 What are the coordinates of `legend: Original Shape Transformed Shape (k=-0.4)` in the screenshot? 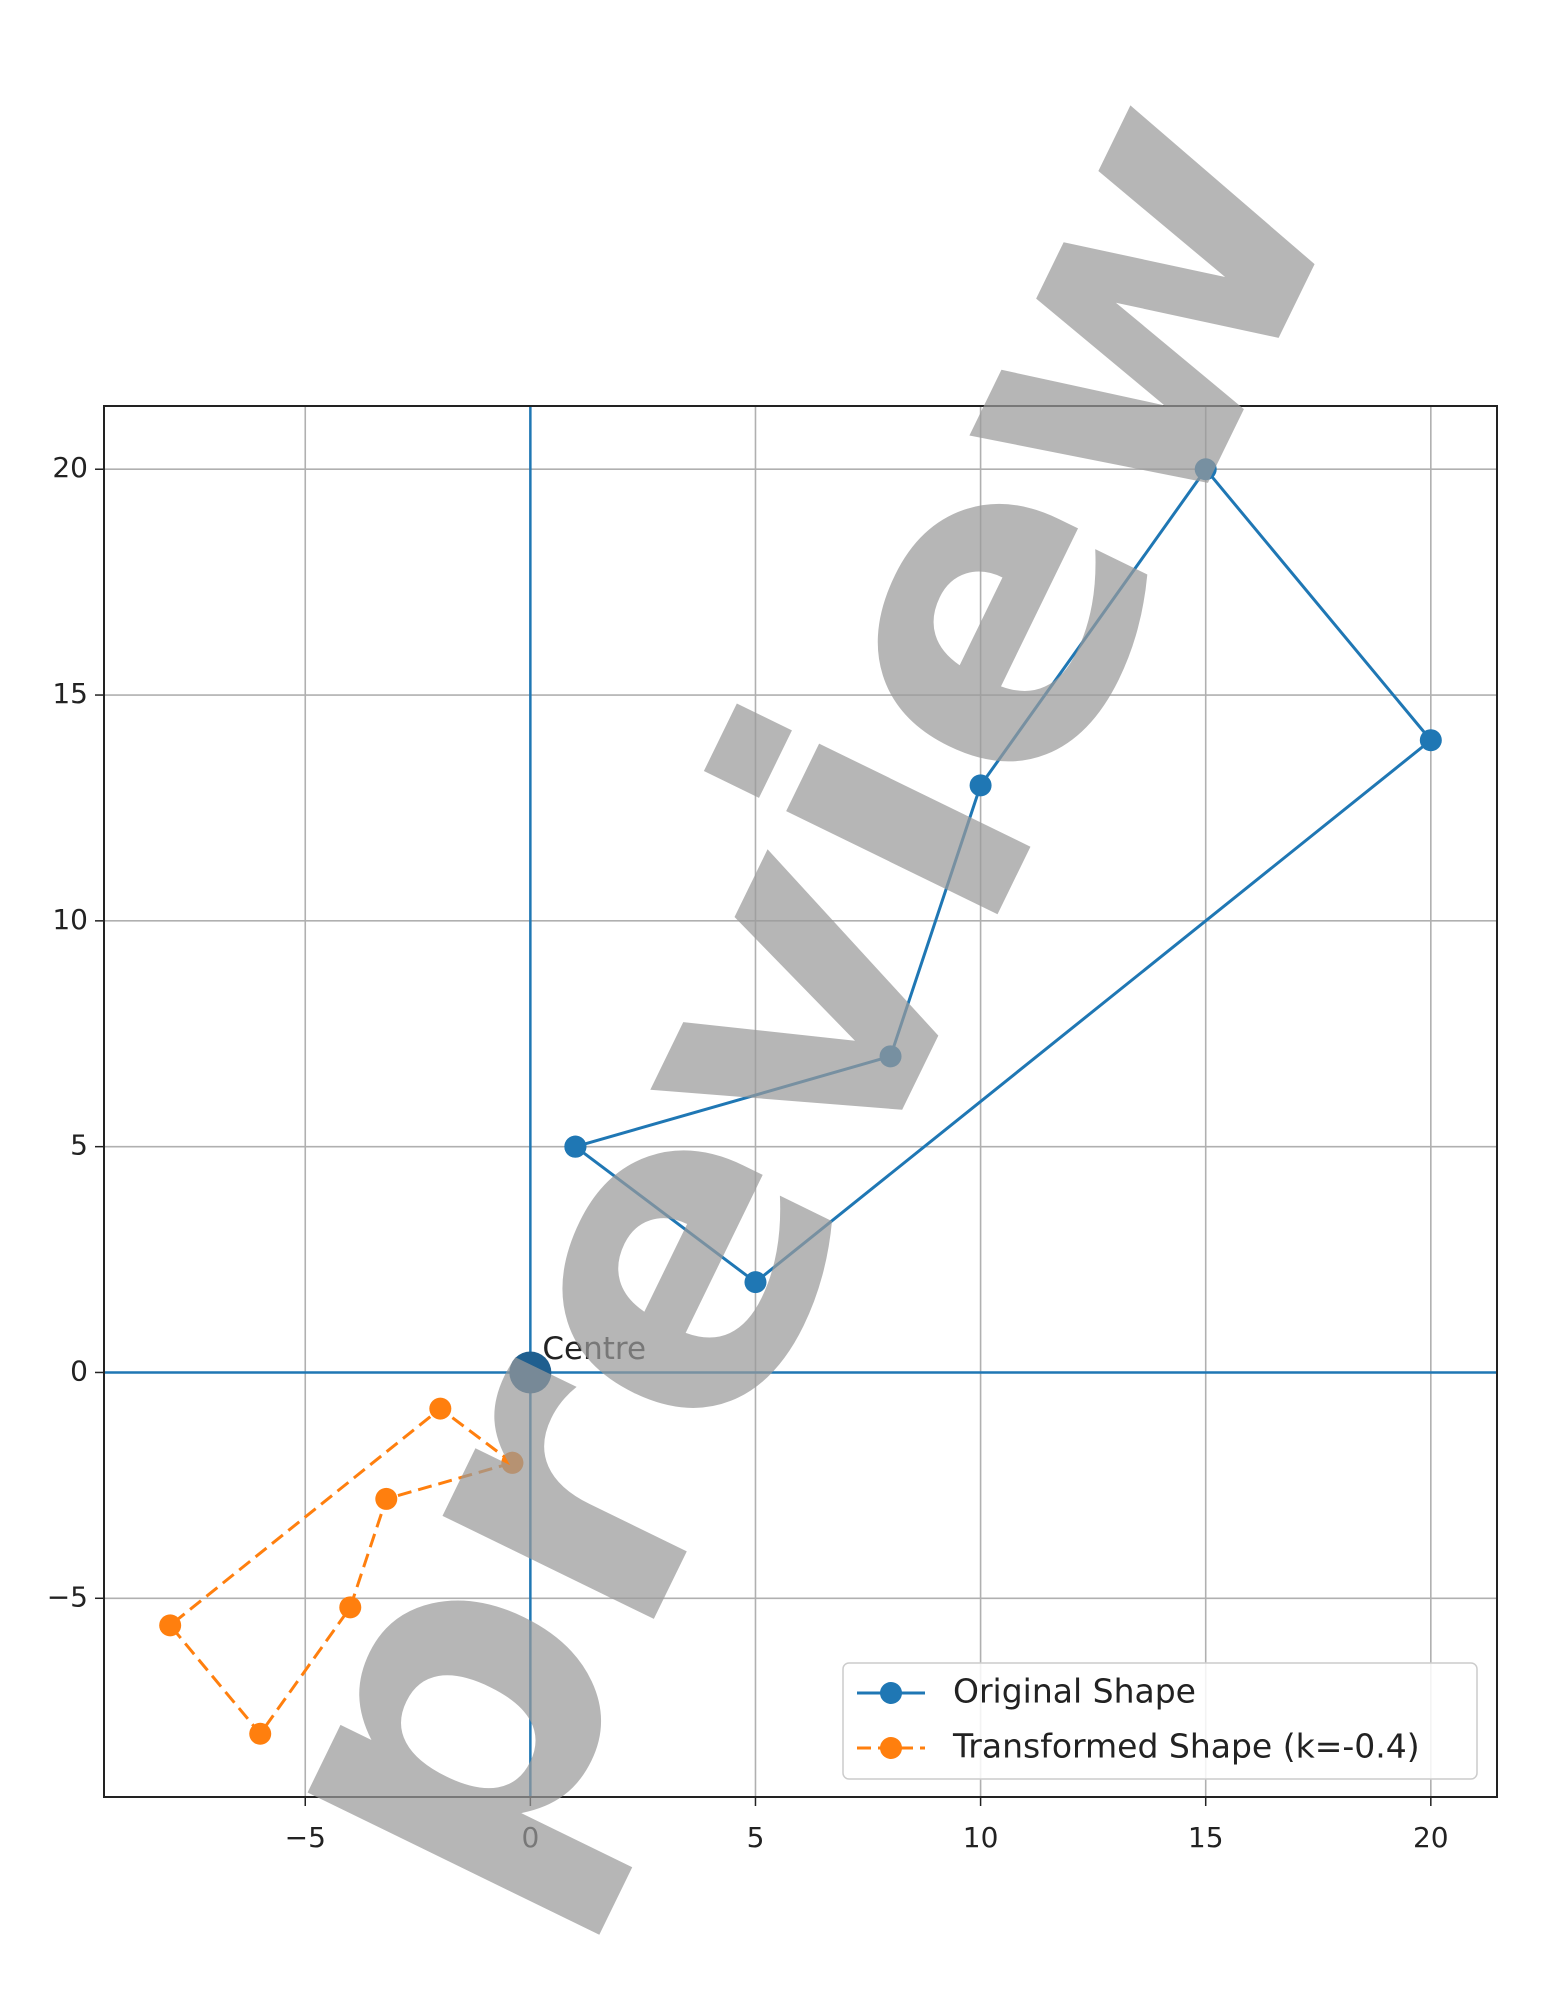 It's located at (1160, 1721).